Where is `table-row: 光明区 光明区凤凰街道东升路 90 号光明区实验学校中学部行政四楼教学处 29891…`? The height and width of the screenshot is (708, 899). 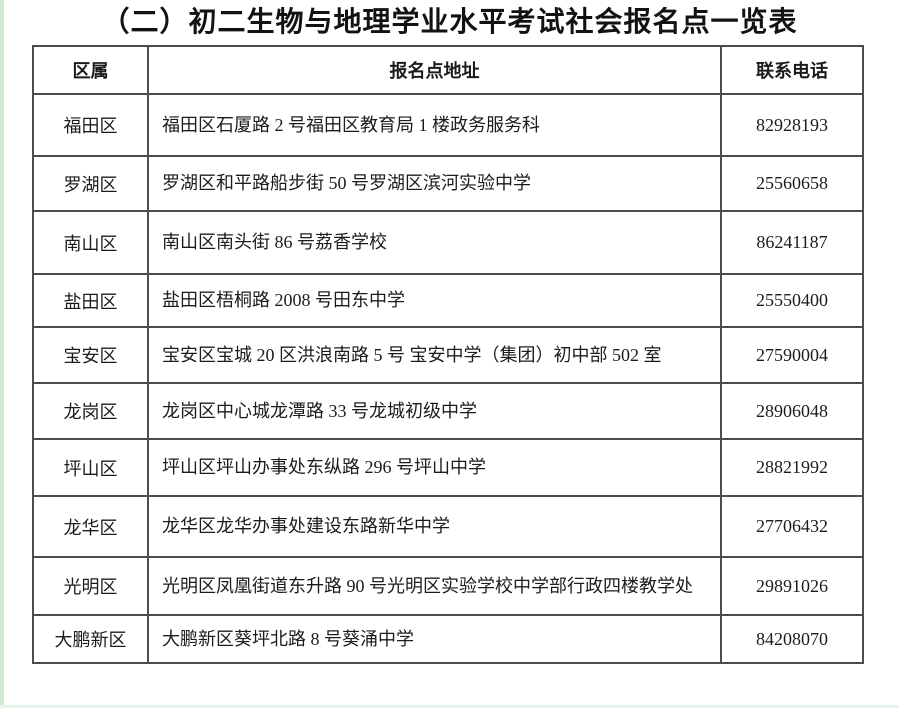 table-row: 光明区 光明区凤凰街道东升路 90 号光明区实验学校中学部行政四楼教学处 29891… is located at coordinates (448, 586).